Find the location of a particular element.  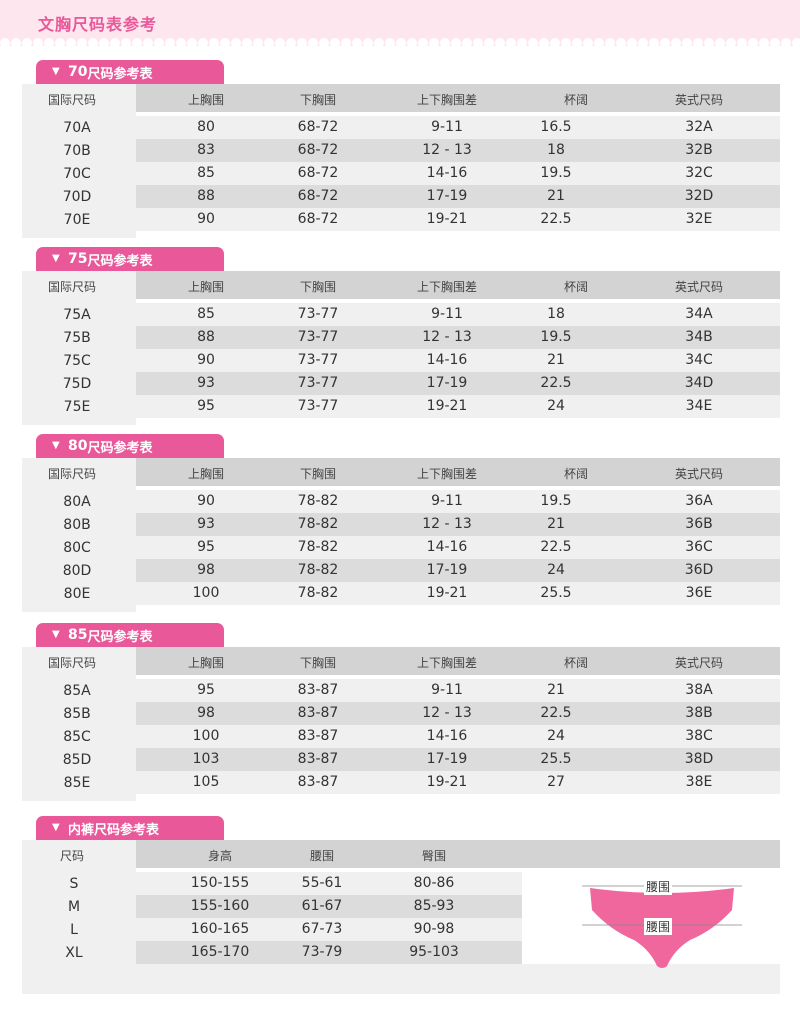

size-label: M is located at coordinates (74, 907).